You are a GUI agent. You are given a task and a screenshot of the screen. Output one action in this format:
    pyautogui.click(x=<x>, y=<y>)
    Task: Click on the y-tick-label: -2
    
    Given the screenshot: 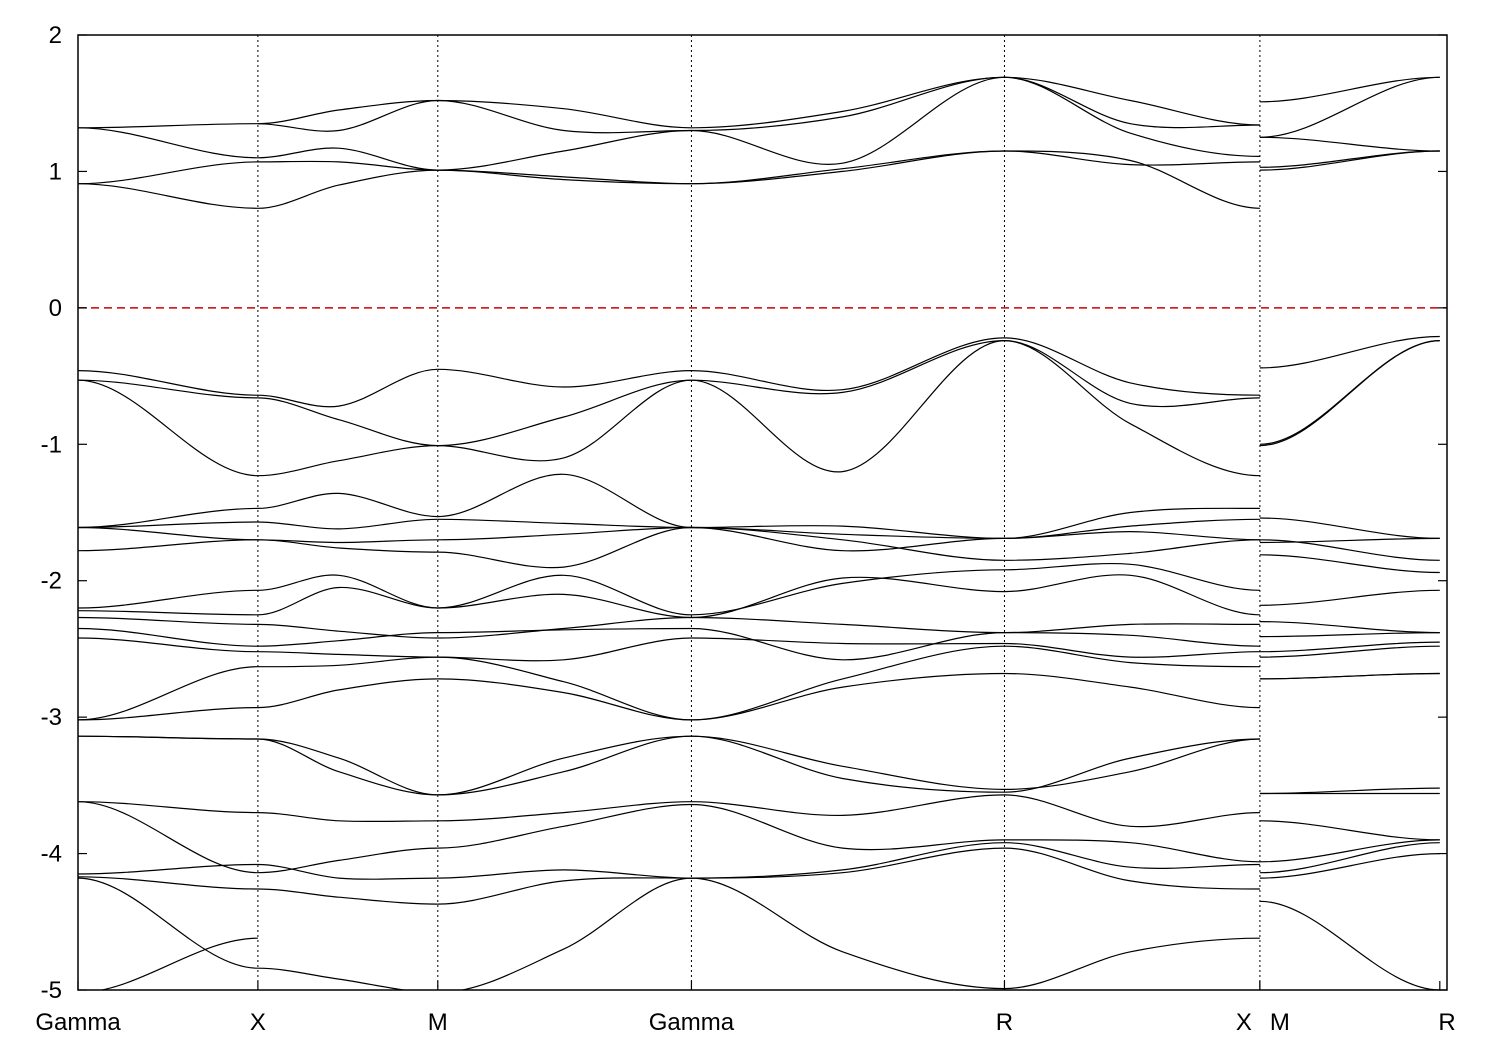 What is the action you would take?
    pyautogui.click(x=51, y=581)
    